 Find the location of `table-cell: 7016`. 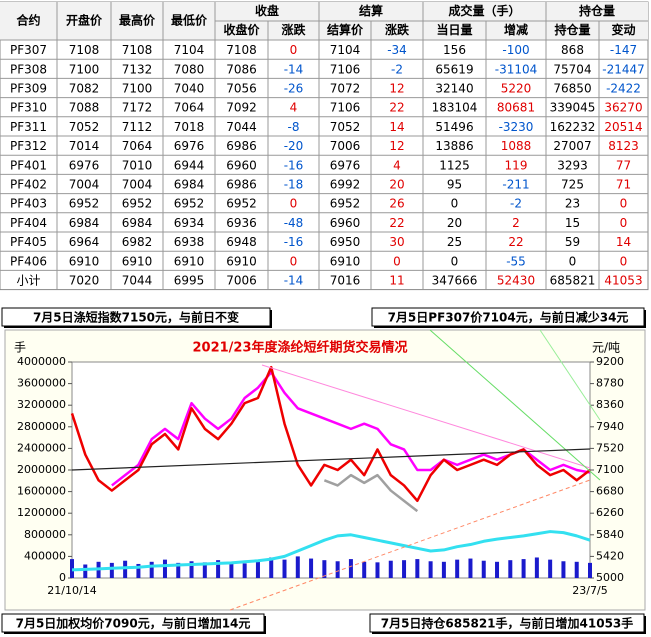

table-cell: 7016 is located at coordinates (345, 281).